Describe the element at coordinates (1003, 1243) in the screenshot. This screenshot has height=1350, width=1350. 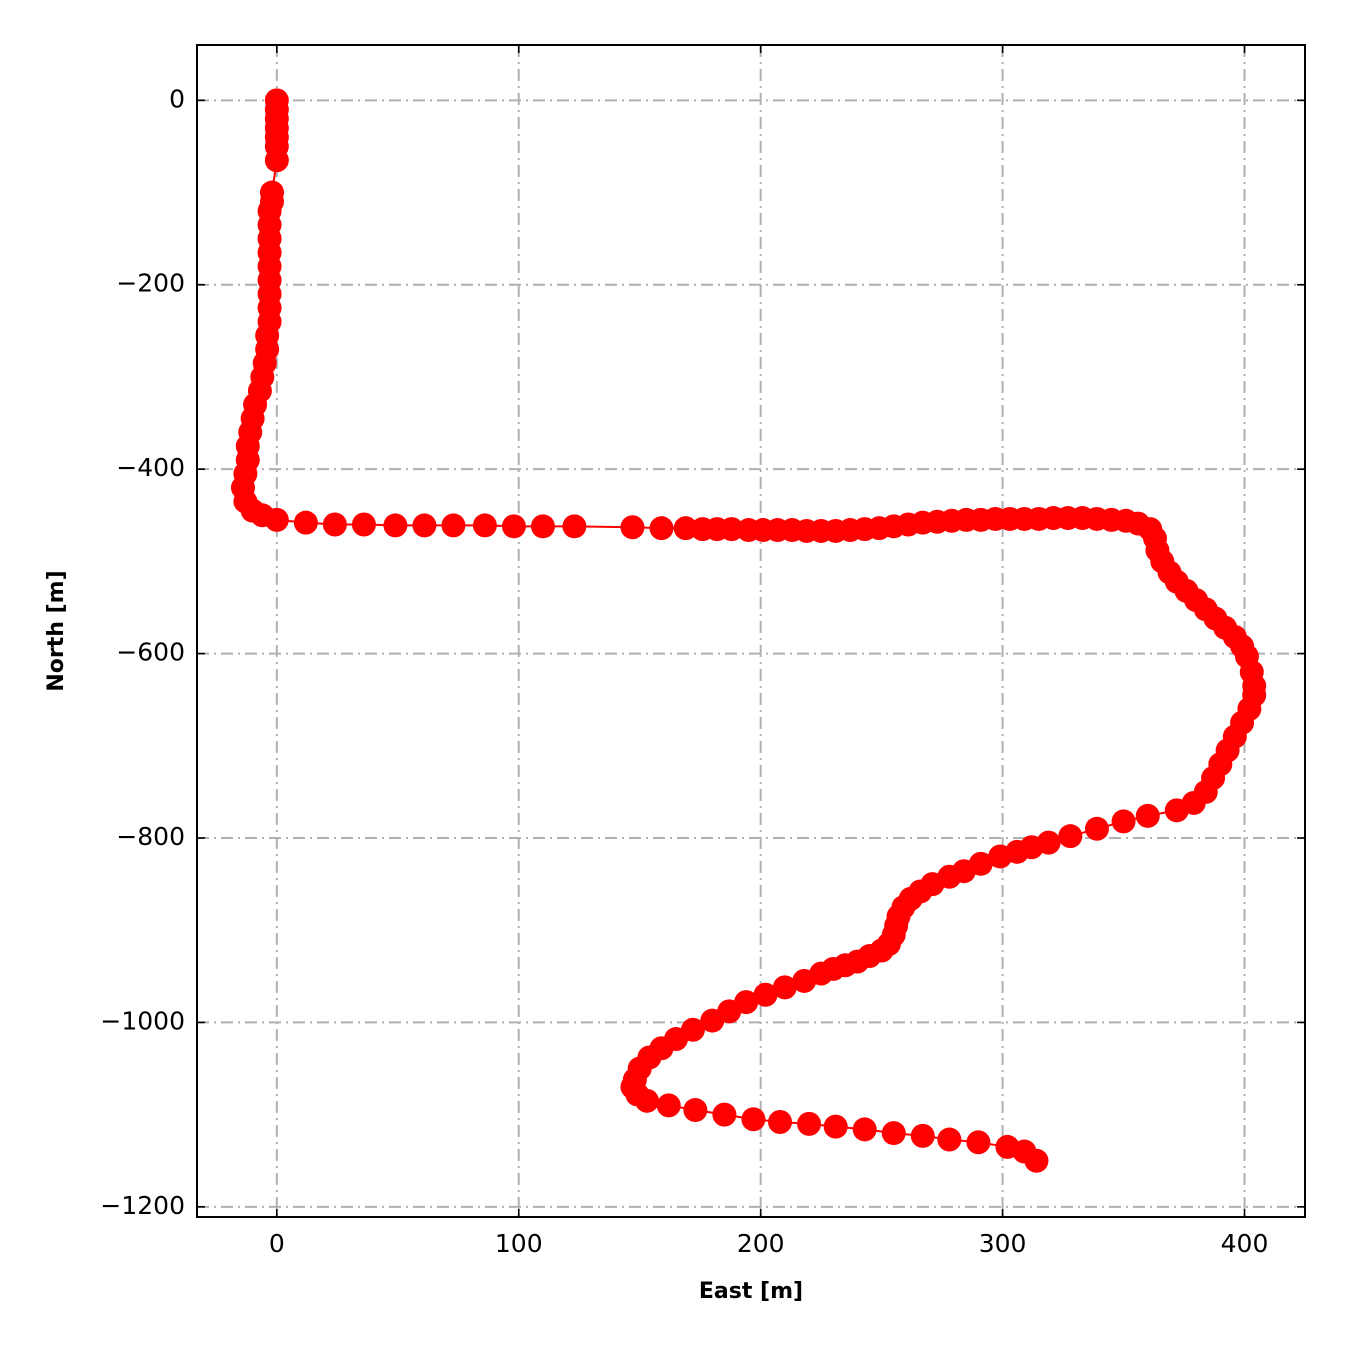
I see `x-tick-label: 300` at that location.